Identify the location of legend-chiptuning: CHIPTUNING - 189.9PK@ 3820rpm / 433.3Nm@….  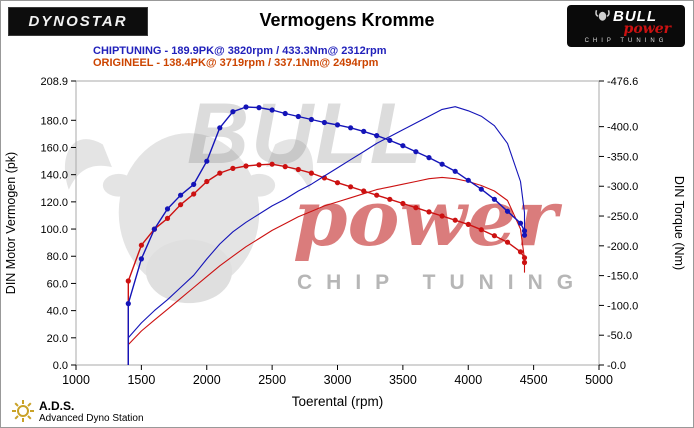
(240, 51).